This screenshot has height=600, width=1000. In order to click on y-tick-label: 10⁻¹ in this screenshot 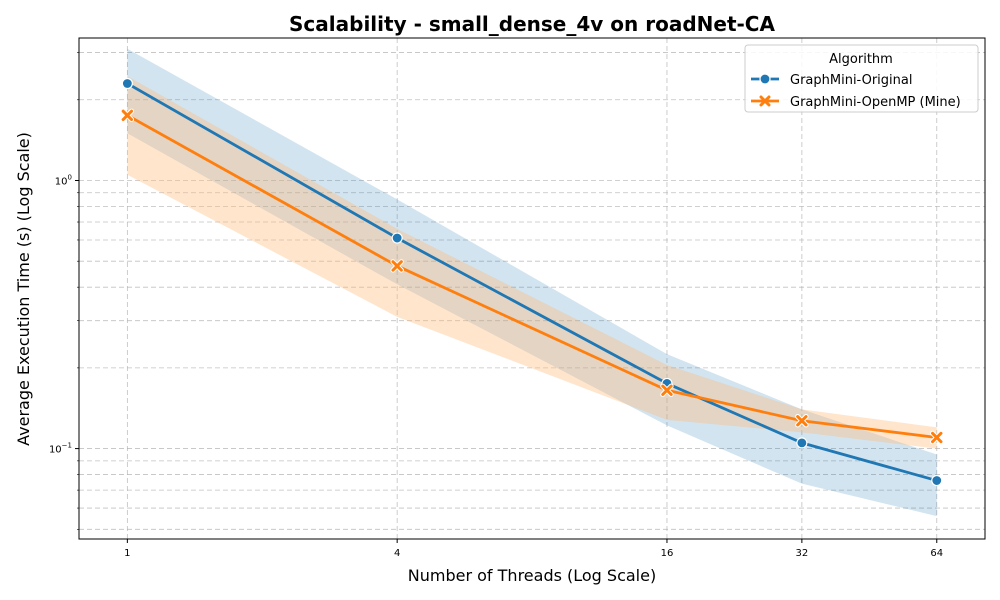, I will do `click(60, 449)`.